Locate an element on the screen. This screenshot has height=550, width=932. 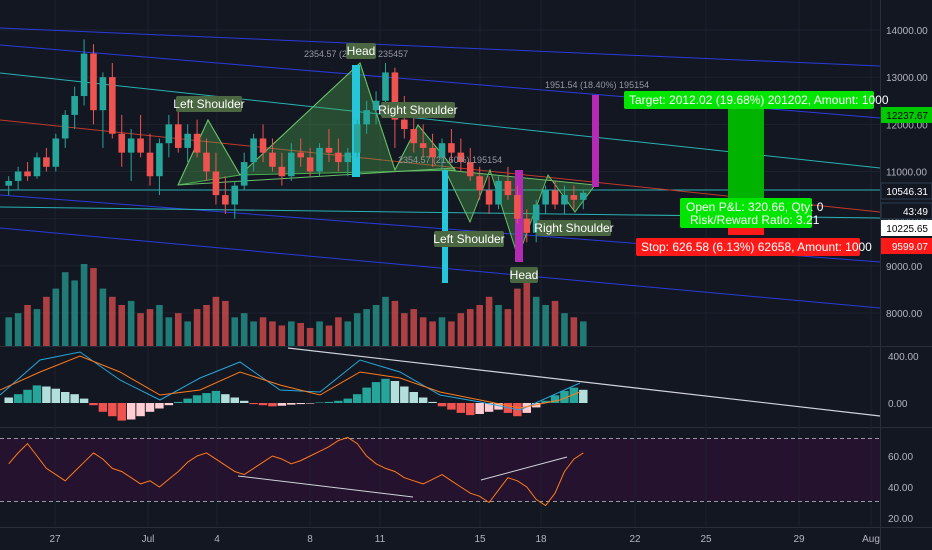
pattern-label: Right Shoulder is located at coordinates (573, 228).